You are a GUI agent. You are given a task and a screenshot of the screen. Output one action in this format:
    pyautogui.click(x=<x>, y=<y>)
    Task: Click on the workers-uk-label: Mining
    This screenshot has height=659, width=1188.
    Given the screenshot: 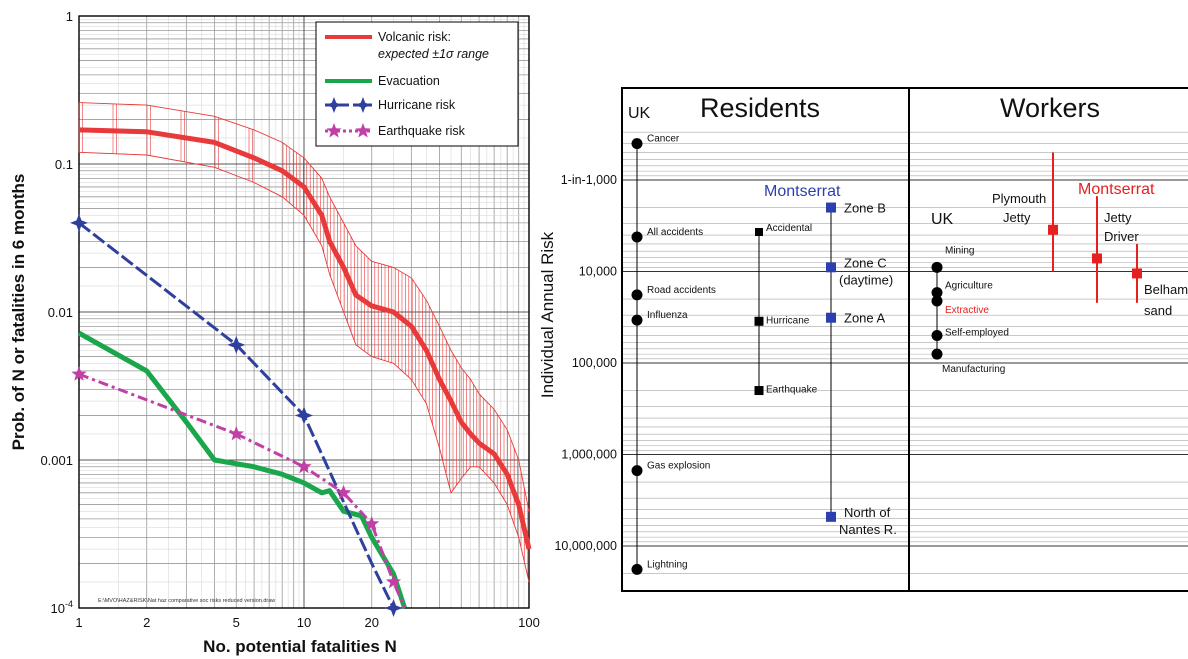 What is the action you would take?
    pyautogui.click(x=959, y=250)
    